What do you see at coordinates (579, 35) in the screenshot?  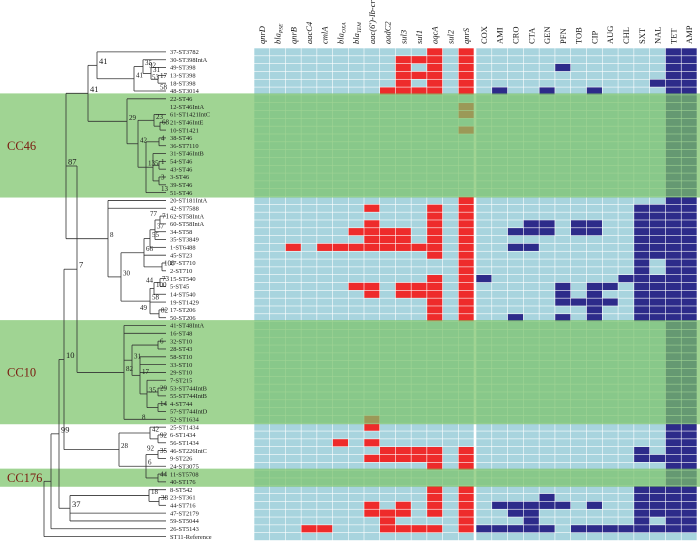 I see `antibiotic-column-label: TOB` at bounding box center [579, 35].